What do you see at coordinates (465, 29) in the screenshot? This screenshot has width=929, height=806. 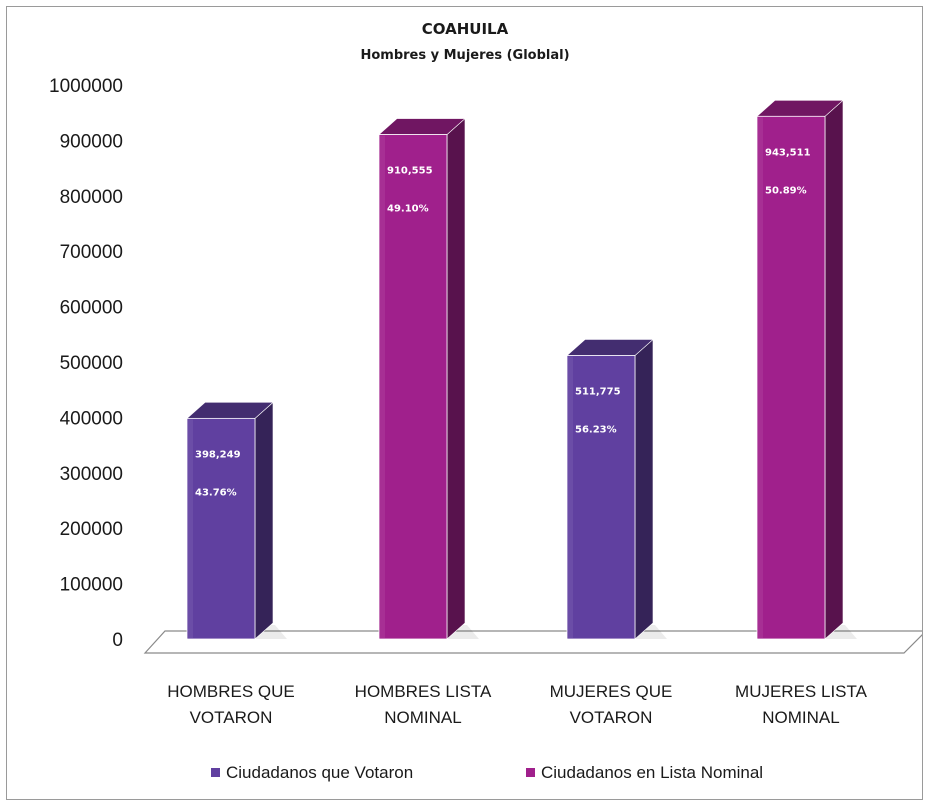 I see `chart-title: COAHUILA` at bounding box center [465, 29].